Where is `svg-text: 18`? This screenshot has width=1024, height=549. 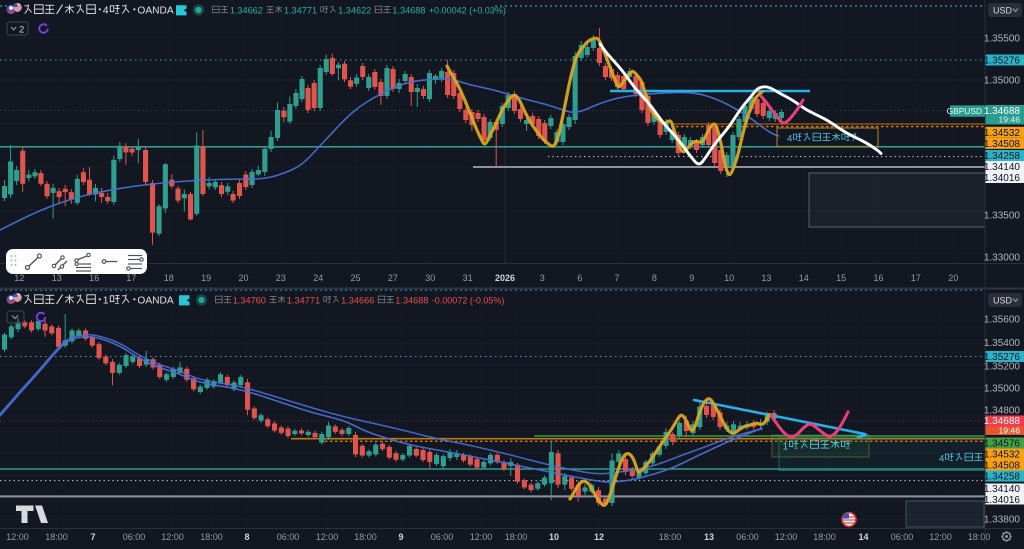 svg-text: 18 is located at coordinates (169, 278).